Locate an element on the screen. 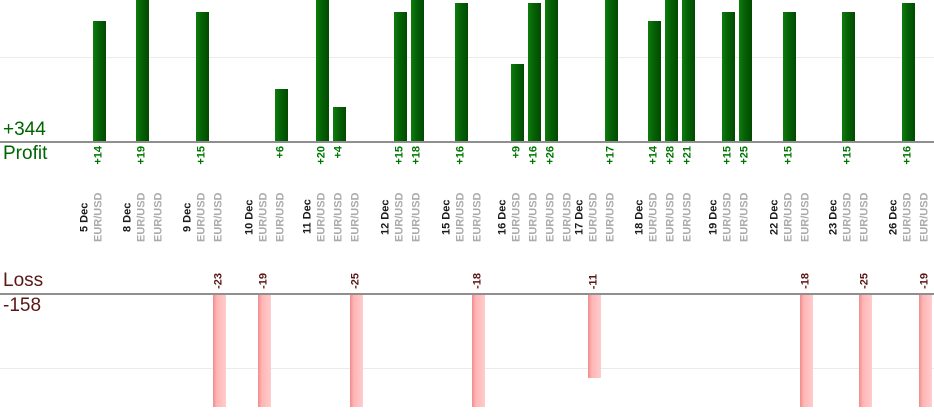 The height and width of the screenshot is (420, 934). date-label: 22 Dec is located at coordinates (774, 217).